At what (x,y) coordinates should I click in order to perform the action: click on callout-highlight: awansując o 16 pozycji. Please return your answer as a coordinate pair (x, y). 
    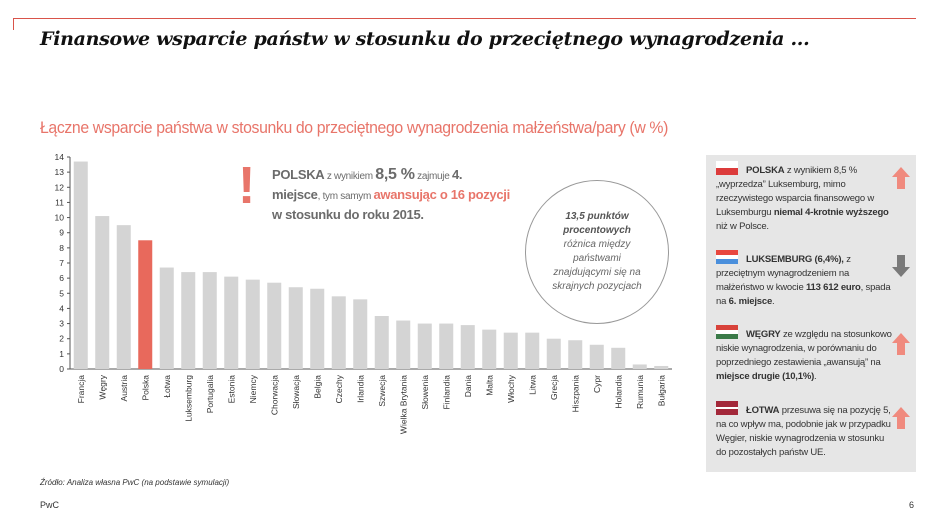
    Looking at the image, I should click on (441, 194).